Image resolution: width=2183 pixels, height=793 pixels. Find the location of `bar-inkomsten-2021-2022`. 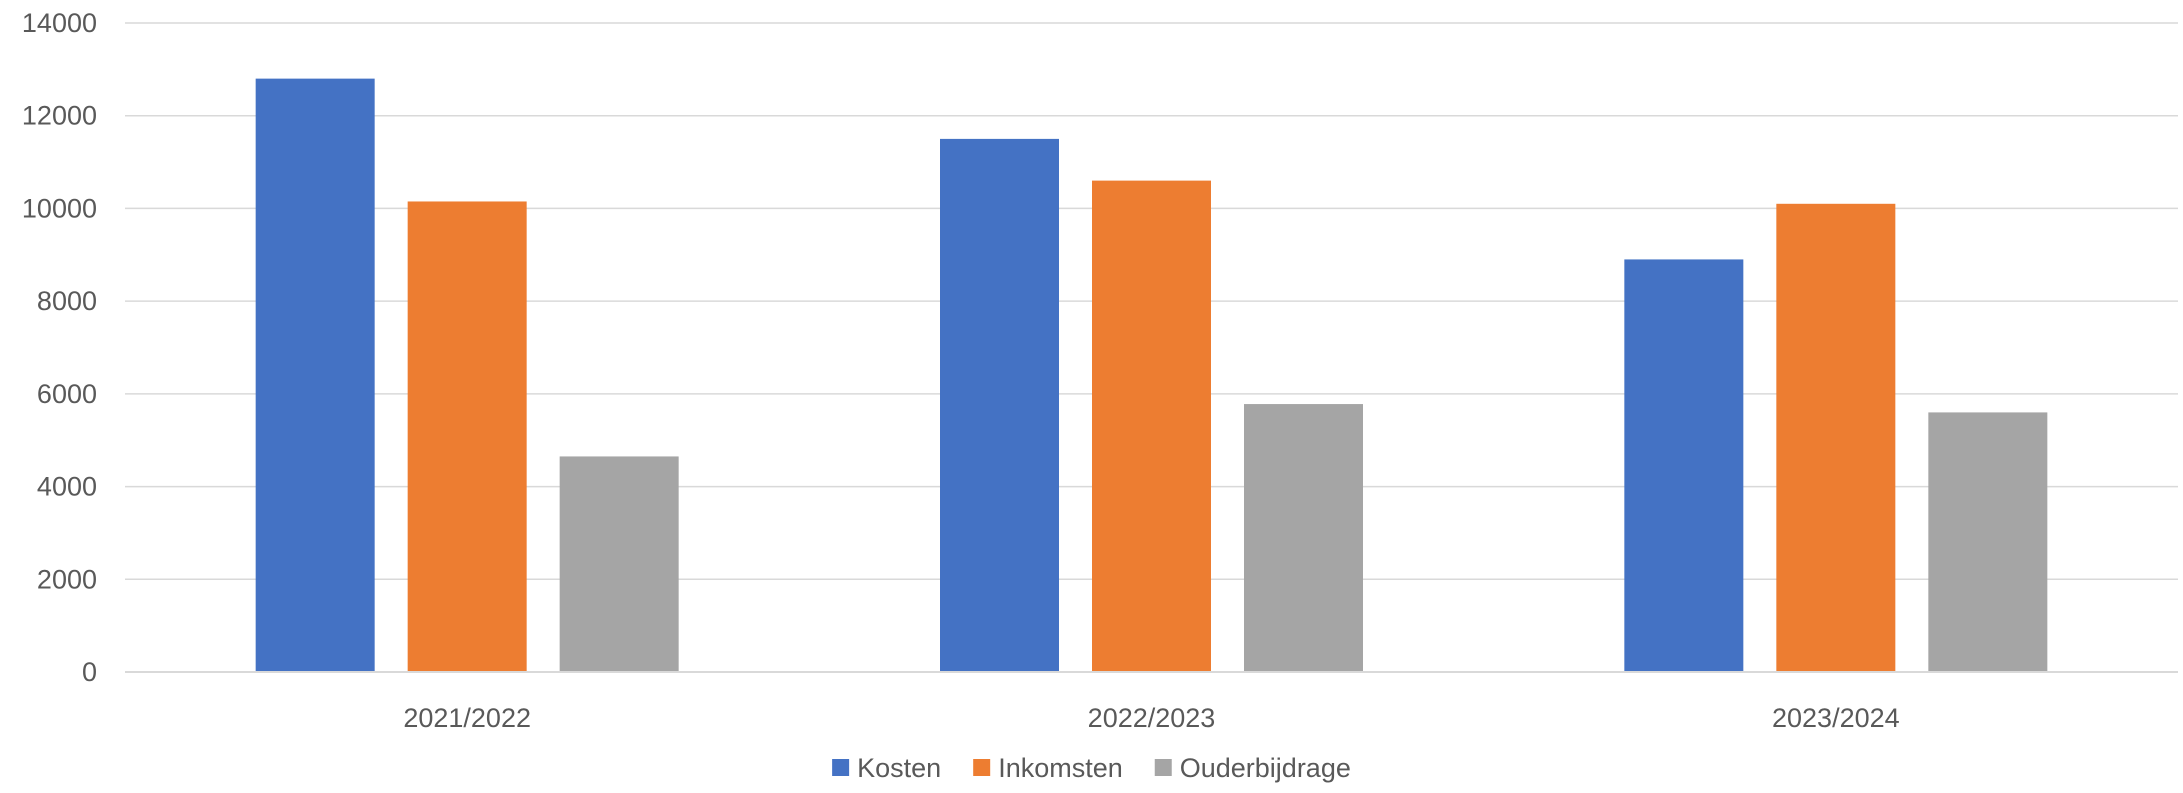

bar-inkomsten-2021-2022 is located at coordinates (467, 436).